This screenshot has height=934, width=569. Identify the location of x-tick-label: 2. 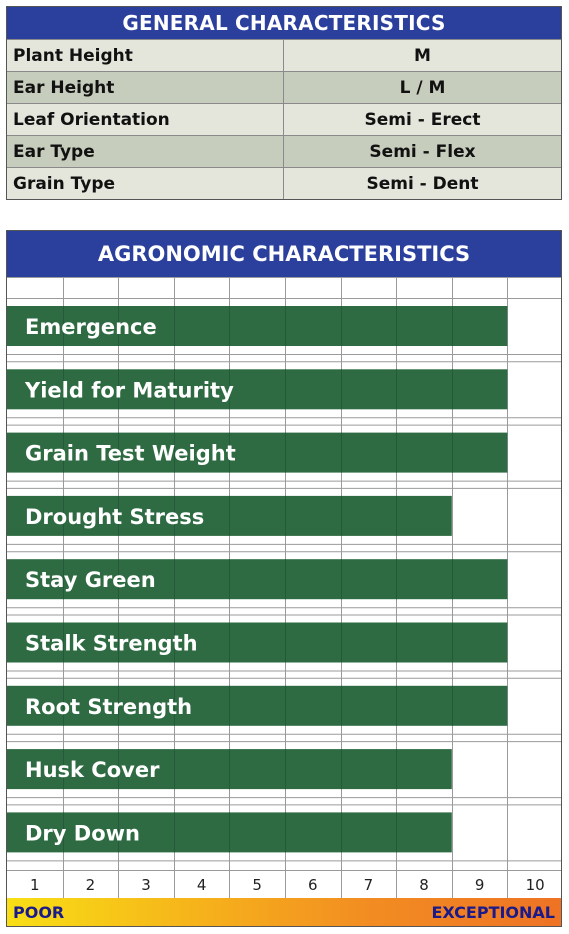
(91, 885).